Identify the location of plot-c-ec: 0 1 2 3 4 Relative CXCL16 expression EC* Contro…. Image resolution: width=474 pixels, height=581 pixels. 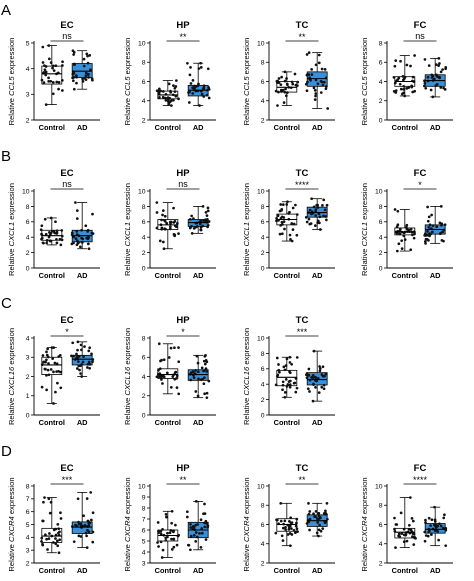
(53, 371).